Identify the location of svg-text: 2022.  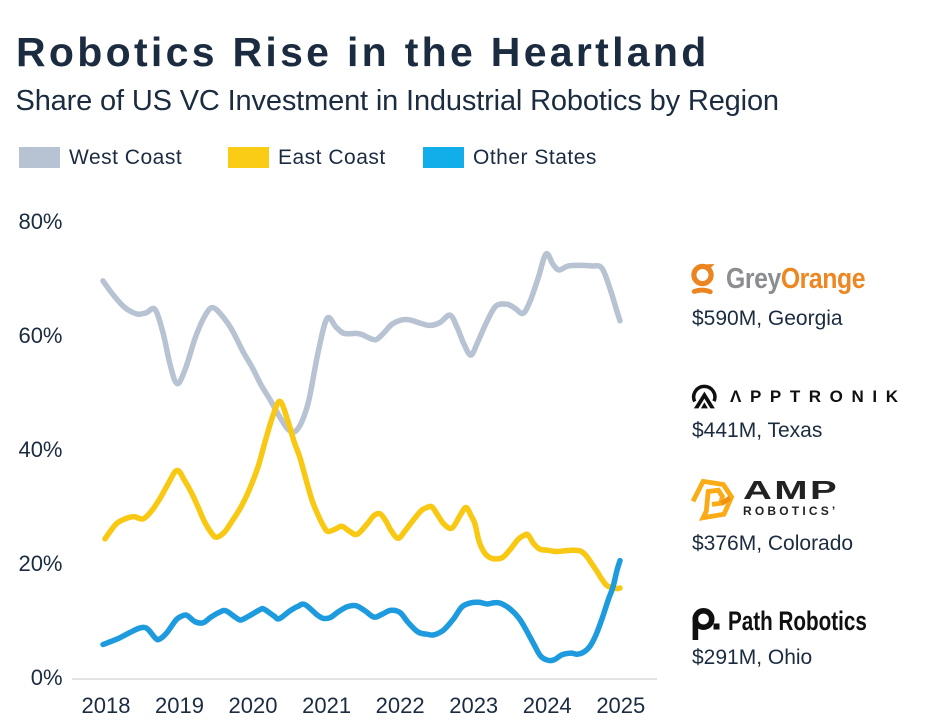
(400, 705).